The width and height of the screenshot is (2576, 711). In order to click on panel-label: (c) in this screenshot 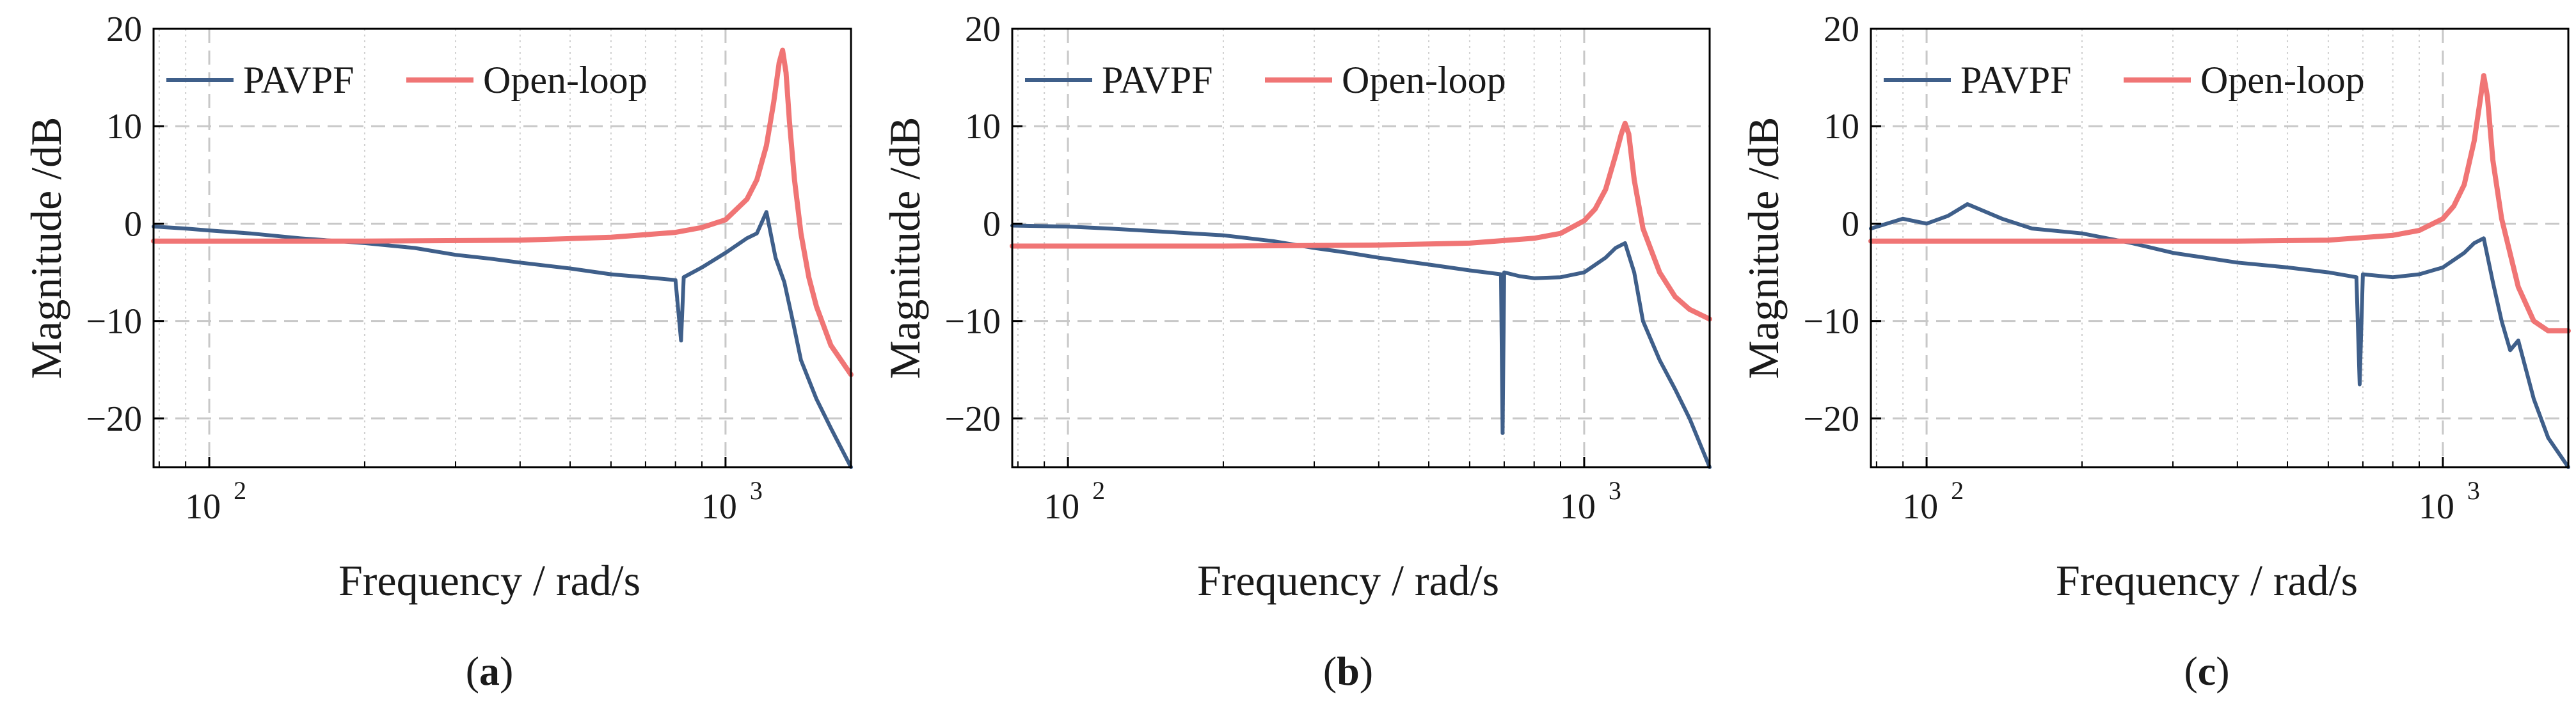, I will do `click(2207, 671)`.